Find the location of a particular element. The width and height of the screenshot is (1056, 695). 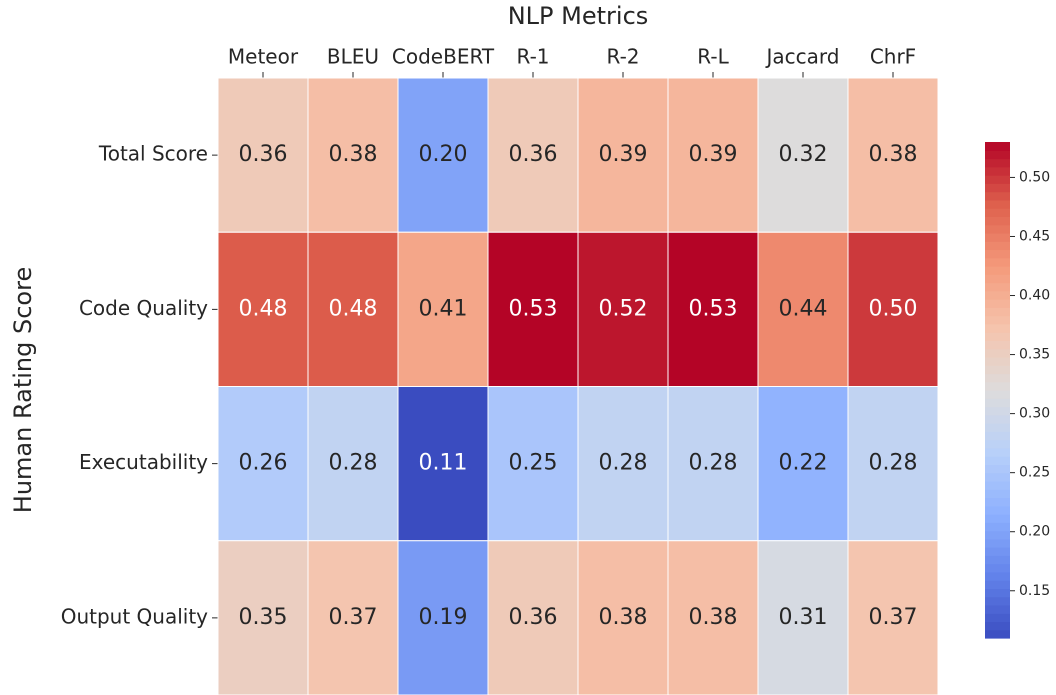

cell-label: 0.32 is located at coordinates (803, 154).